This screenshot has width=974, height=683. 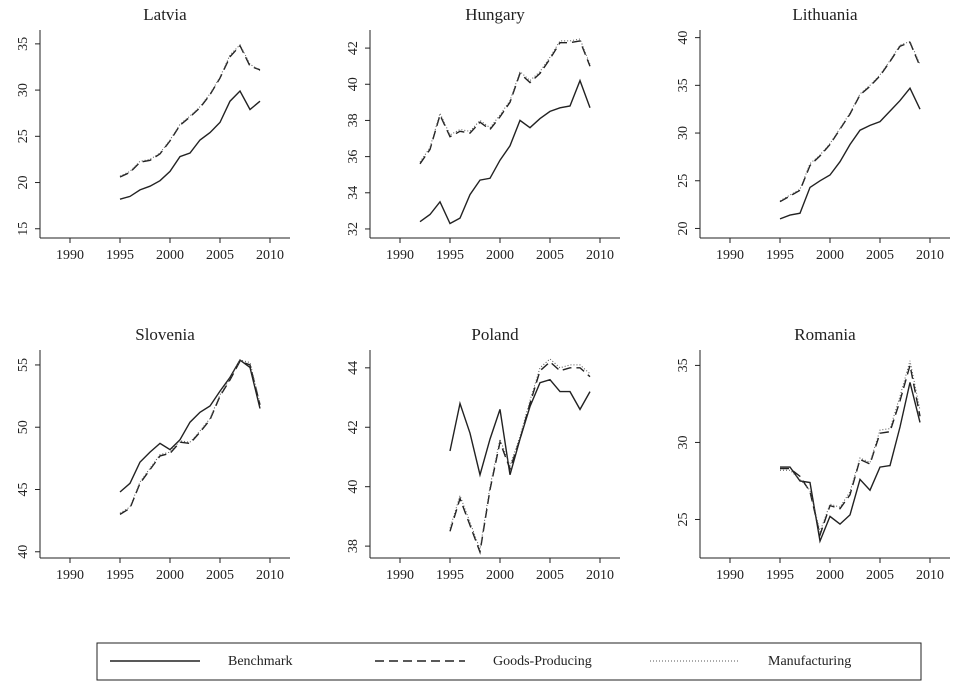 I want to click on y-tick-label: 36, so click(x=353, y=157).